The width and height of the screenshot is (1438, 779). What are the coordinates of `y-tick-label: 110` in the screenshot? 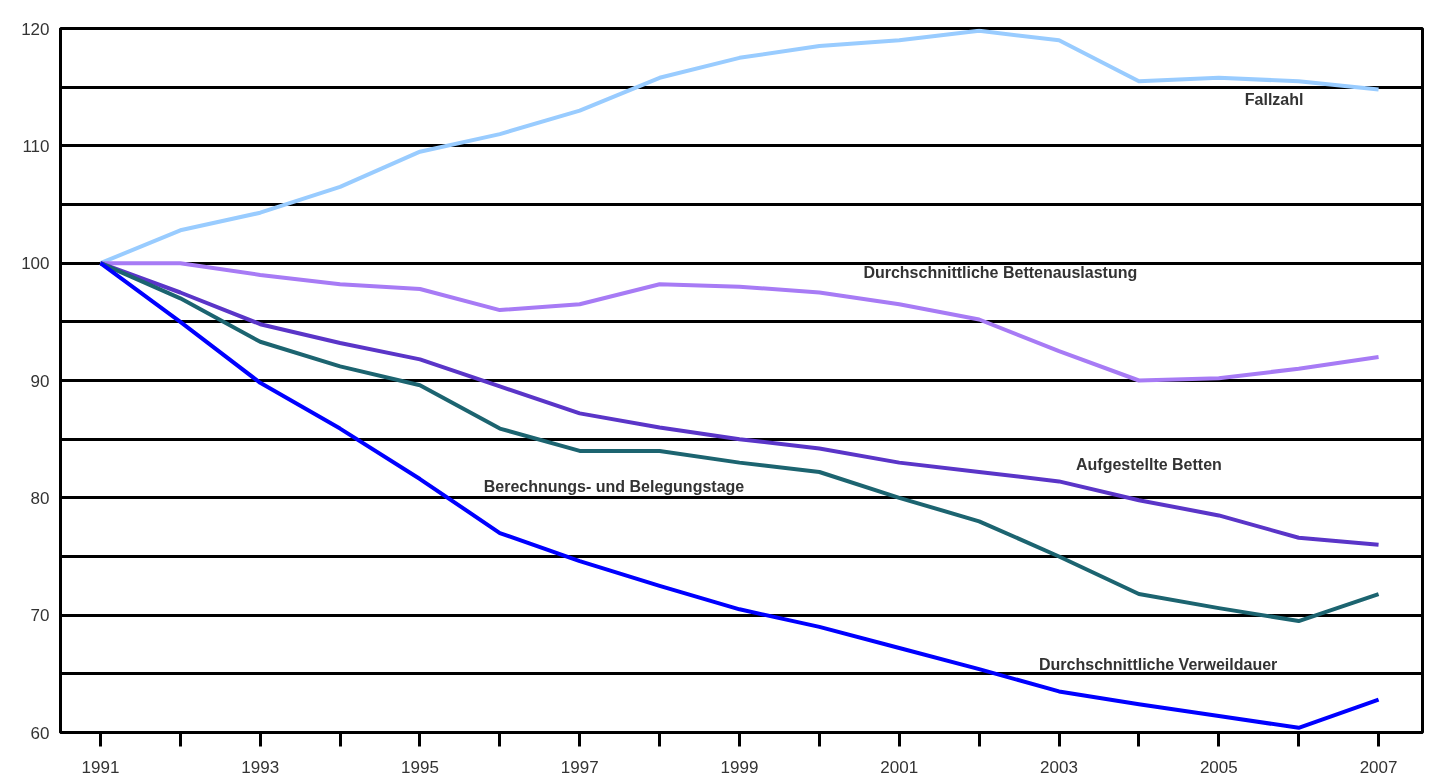 It's located at (36, 146).